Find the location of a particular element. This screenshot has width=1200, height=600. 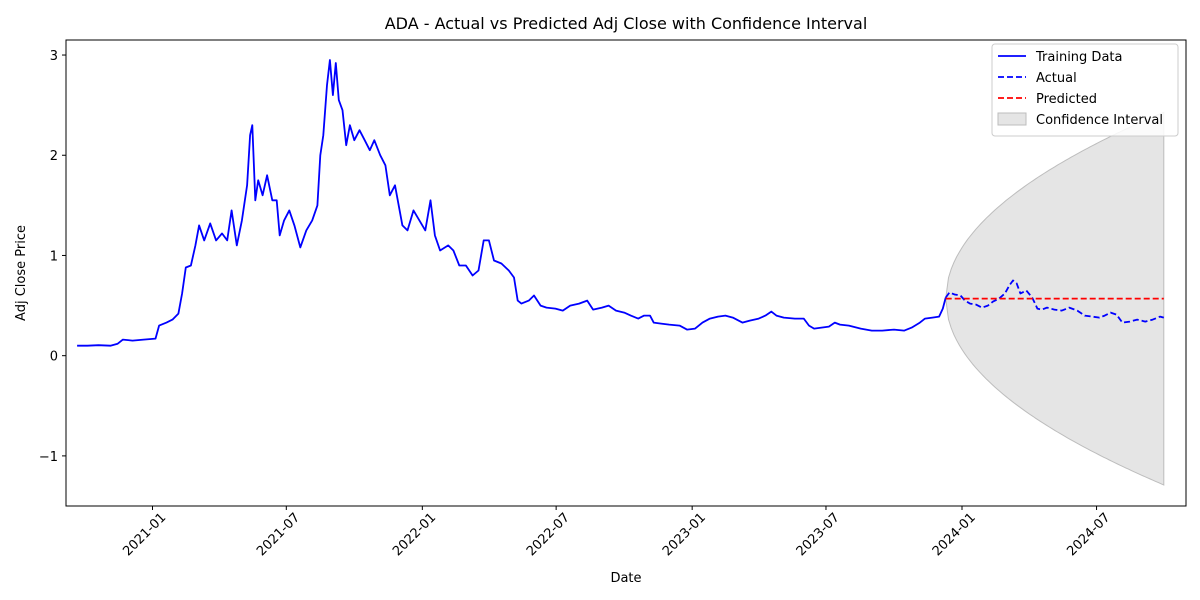

legend-swatch is located at coordinates (1012, 119).